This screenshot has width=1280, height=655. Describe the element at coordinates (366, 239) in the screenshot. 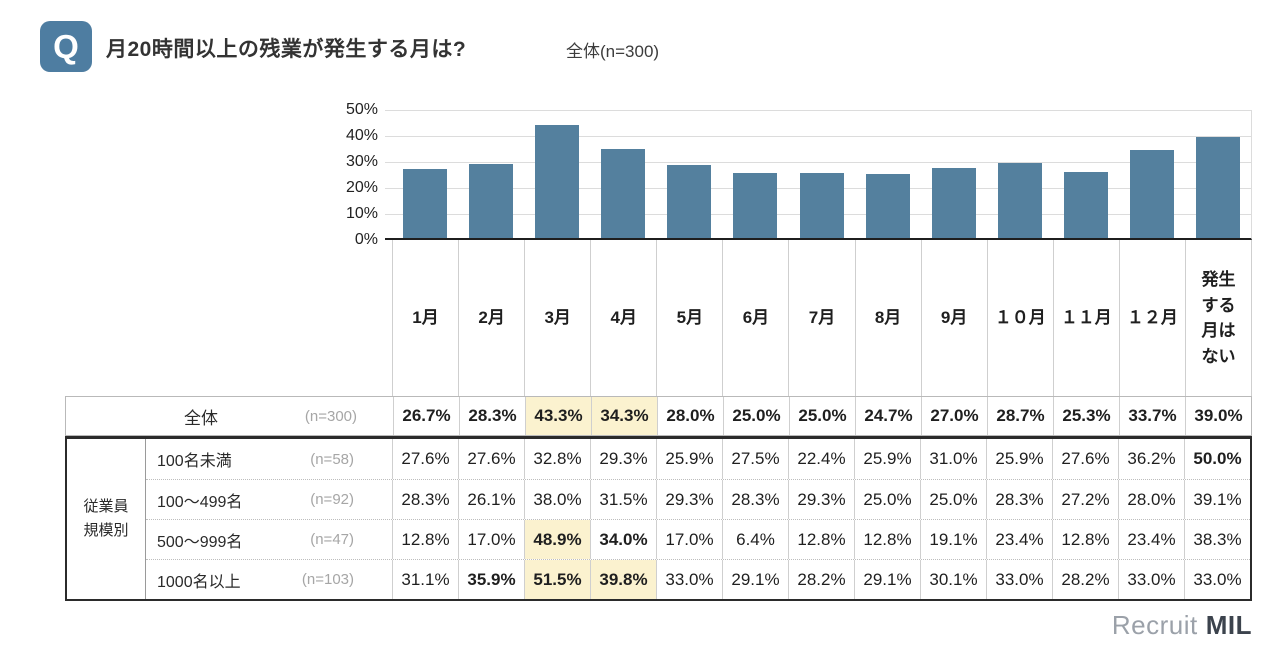

I see `y-axis-tick-label: 0%` at that location.